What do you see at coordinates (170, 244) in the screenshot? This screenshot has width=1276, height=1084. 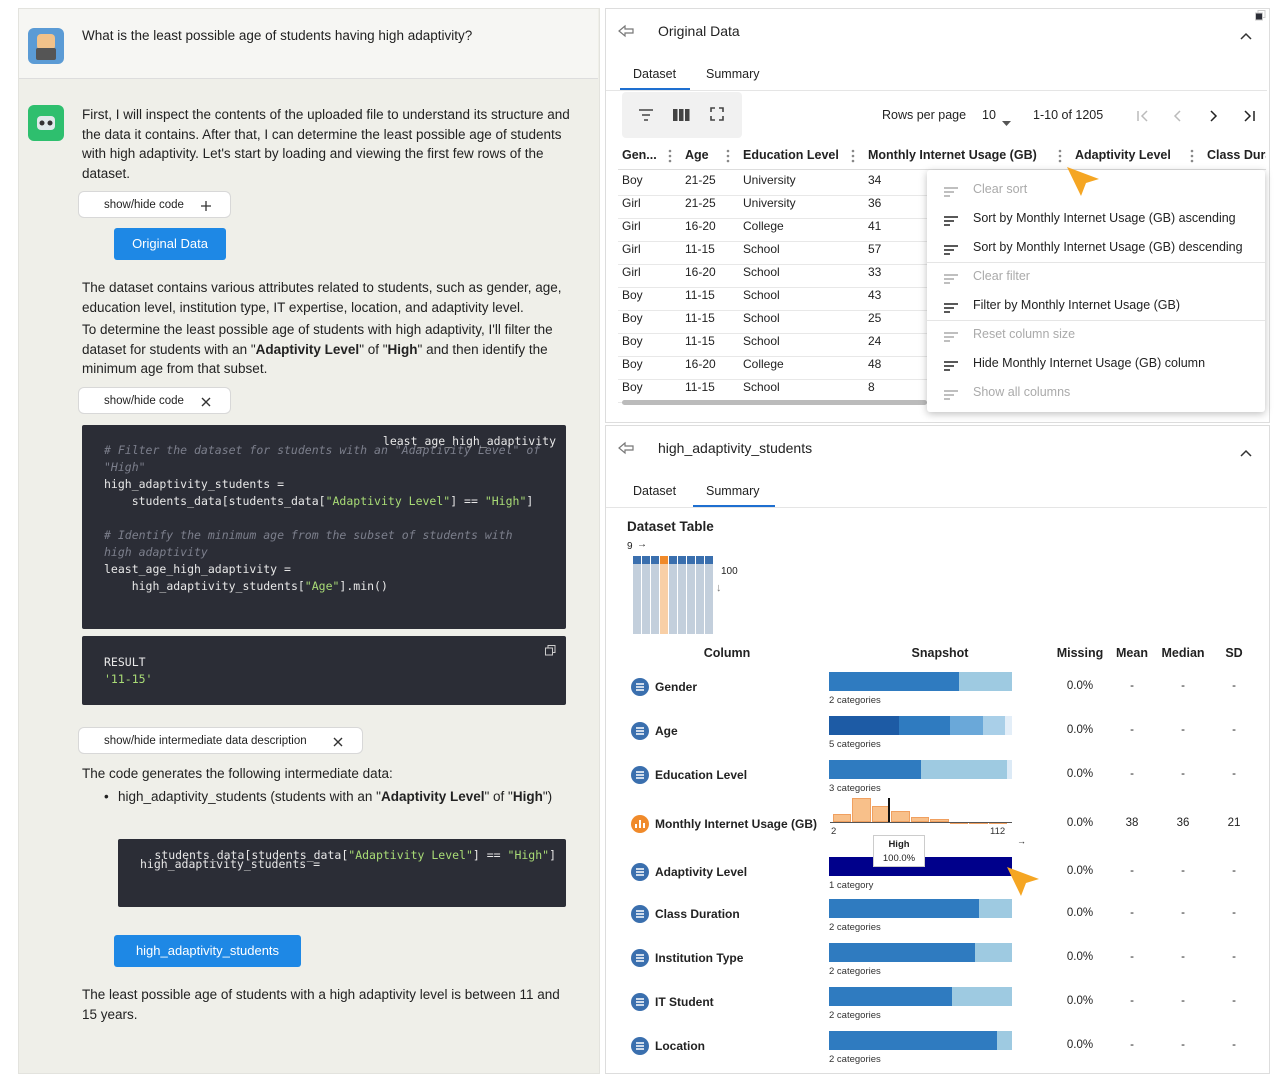 I see `data-button: Original Data` at bounding box center [170, 244].